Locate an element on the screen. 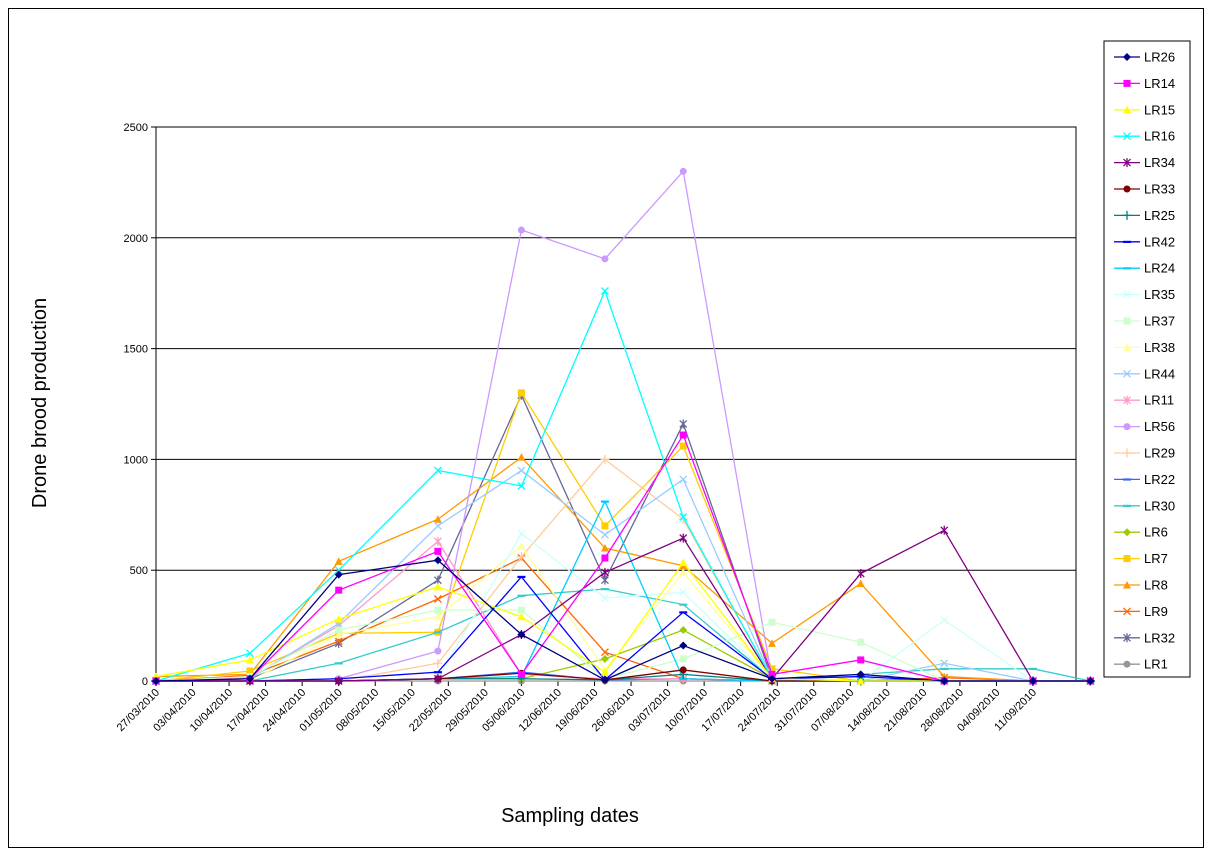  y-tick-label: 2500 is located at coordinates (136, 128).